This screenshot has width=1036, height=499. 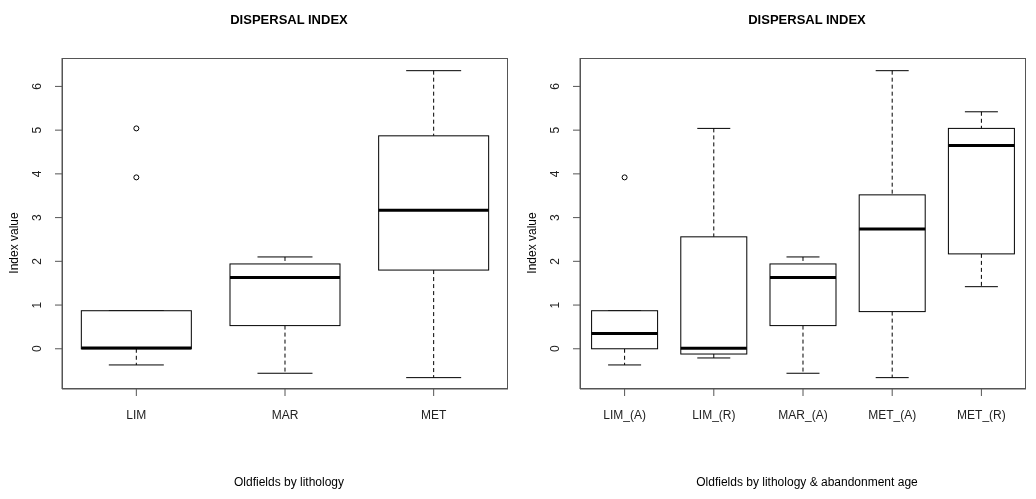 What do you see at coordinates (136, 414) in the screenshot?
I see `x-tick-label: LIM` at bounding box center [136, 414].